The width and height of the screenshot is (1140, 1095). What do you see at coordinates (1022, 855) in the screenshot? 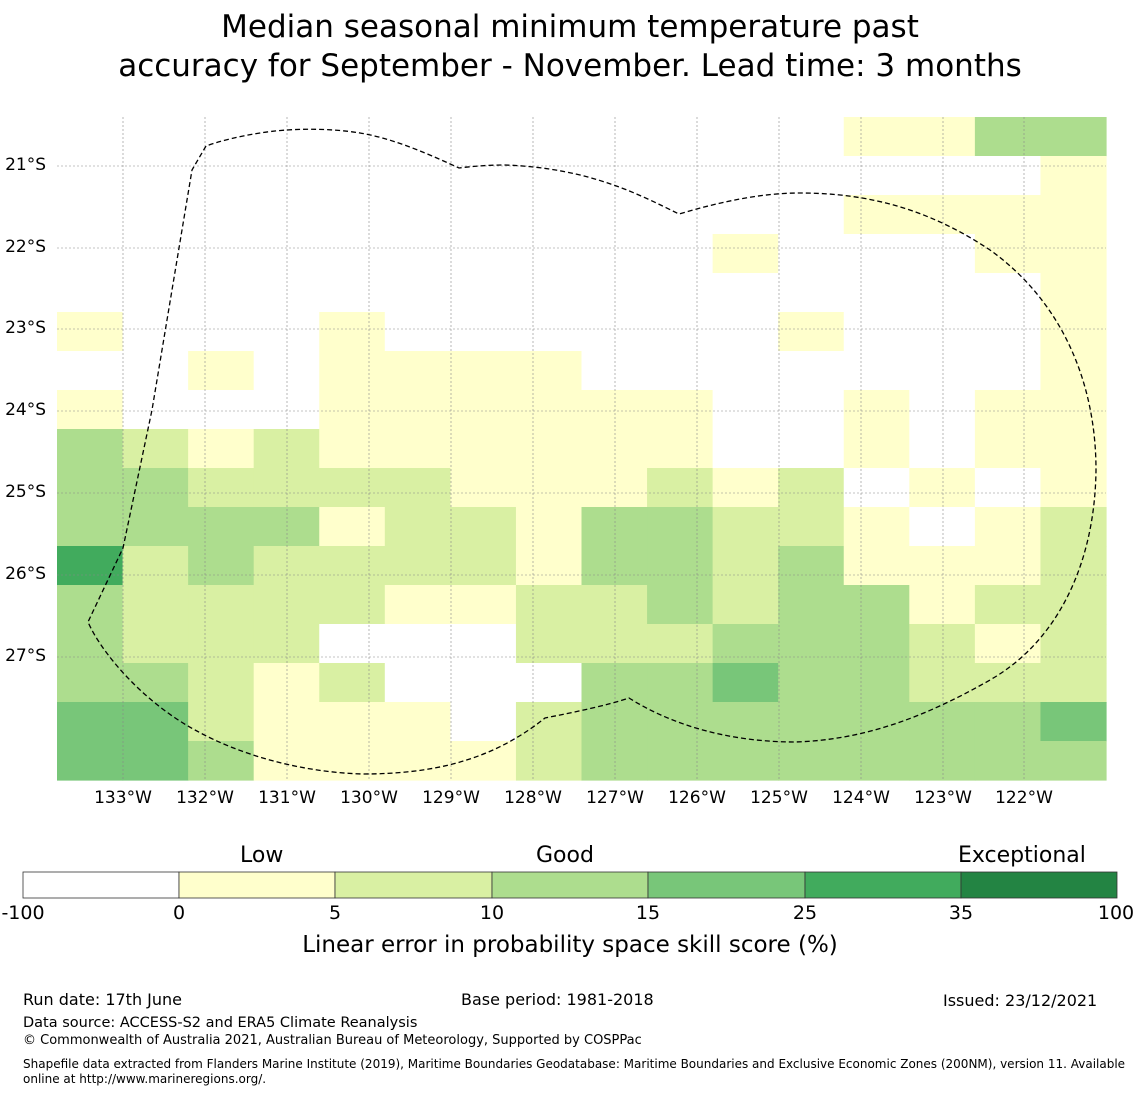
I see `colorbar-category-exceptional: Exceptional` at bounding box center [1022, 855].